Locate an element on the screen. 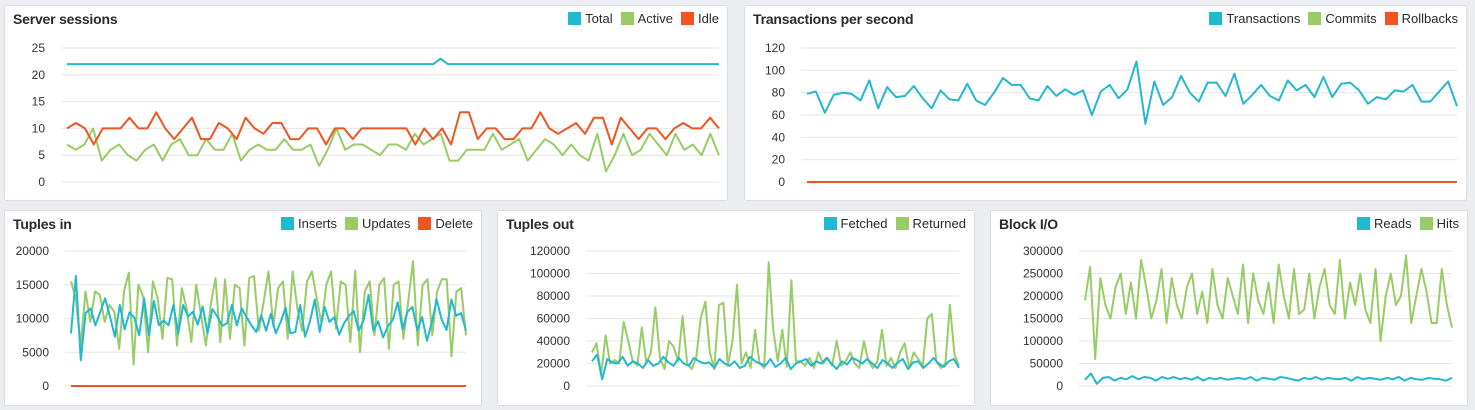 Image resolution: width=1475 pixels, height=410 pixels. legend: Total Active Idle is located at coordinates (643, 18).